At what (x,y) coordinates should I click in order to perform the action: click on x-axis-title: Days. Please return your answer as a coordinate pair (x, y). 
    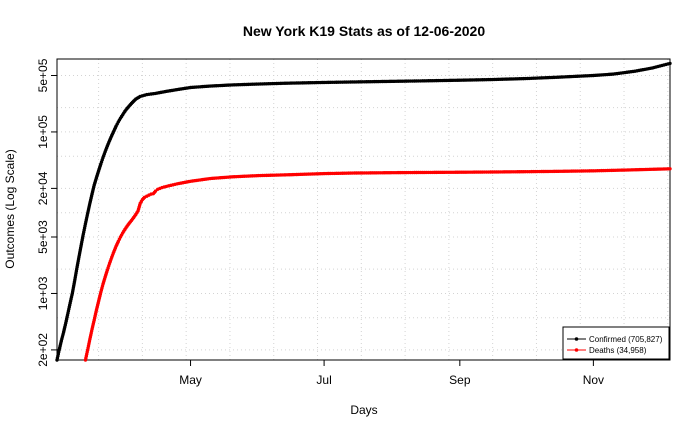
    Looking at the image, I should click on (363, 410).